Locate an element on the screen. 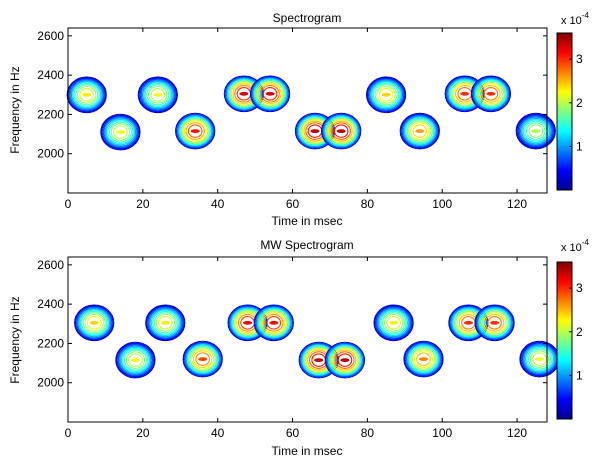 This screenshot has width=611, height=464. x-tick-label: 0 is located at coordinates (68, 433).